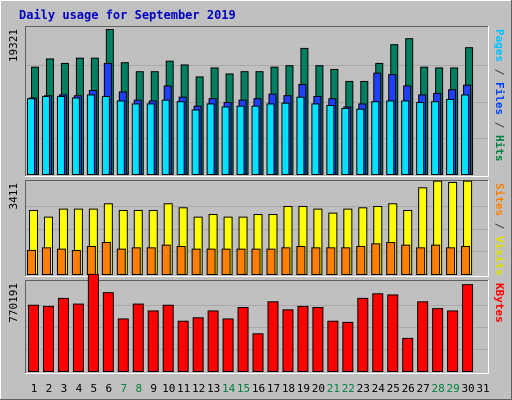 This screenshot has width=512, height=400. Describe the element at coordinates (64, 388) in the screenshot. I see `x-tick-day-3: 3` at that location.